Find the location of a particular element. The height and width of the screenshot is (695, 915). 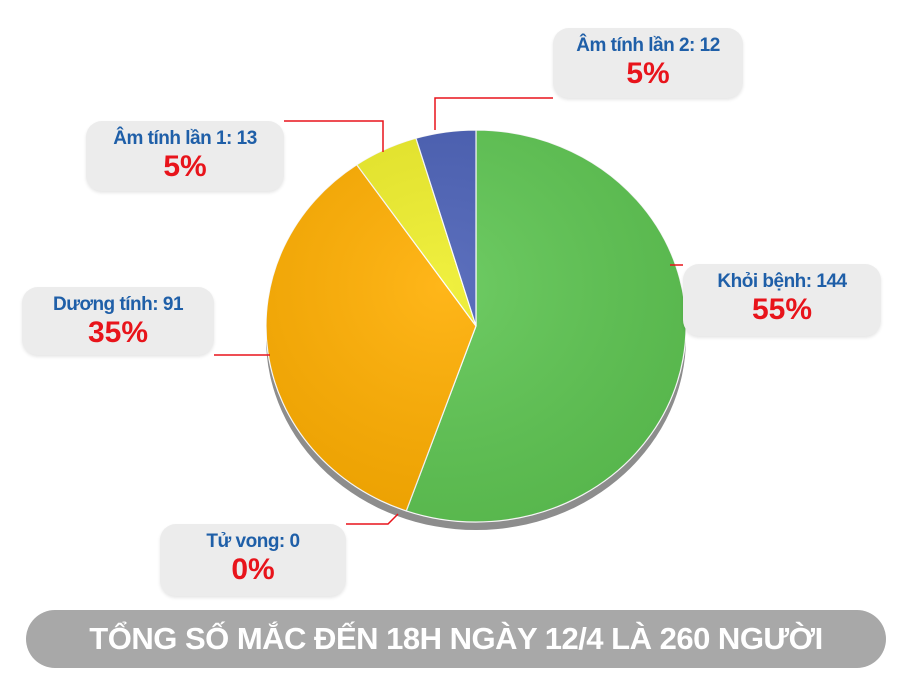

slice-label-am-tinh-1: Âm tính lần 1: 13 5% is located at coordinates (185, 156).